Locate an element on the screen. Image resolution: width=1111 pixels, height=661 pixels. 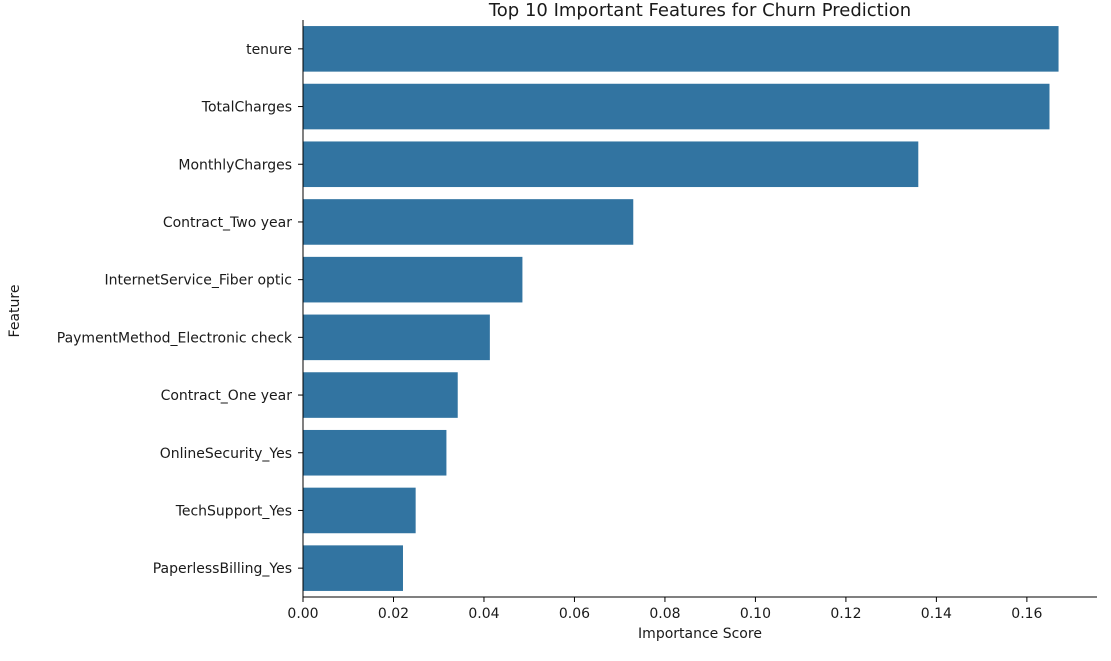
y-tick-label: tenure is located at coordinates (269, 50).